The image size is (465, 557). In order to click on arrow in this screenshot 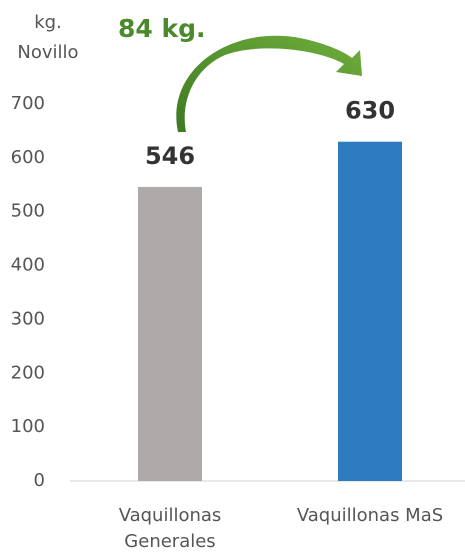, I will do `click(269, 83)`.